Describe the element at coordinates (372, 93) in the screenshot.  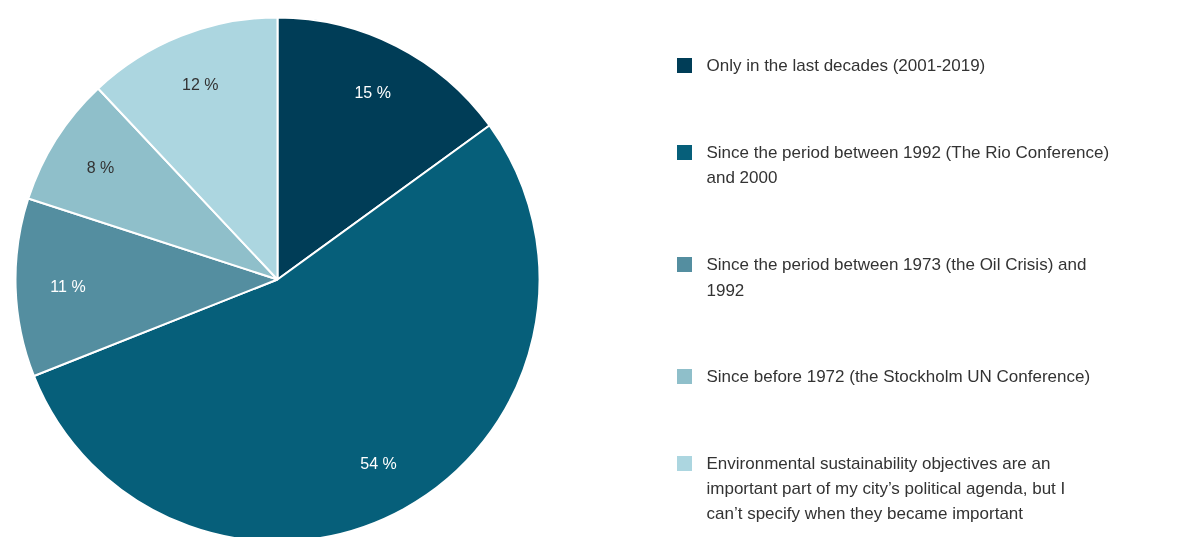
I see `data-label: 15 %` at that location.